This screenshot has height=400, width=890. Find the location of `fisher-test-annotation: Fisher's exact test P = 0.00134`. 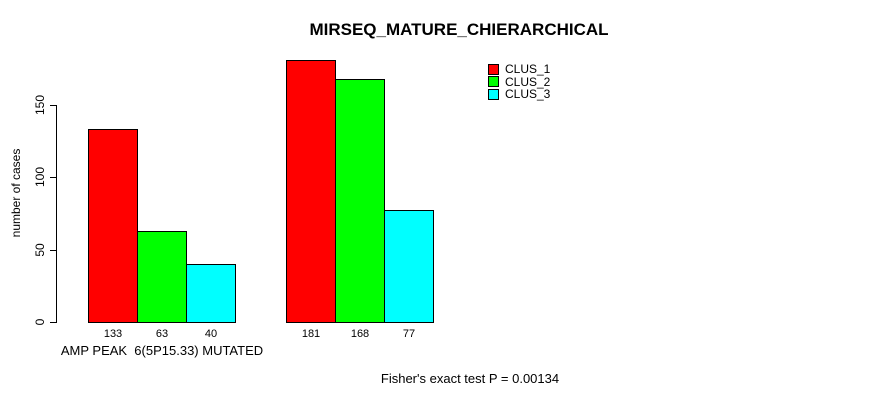

fisher-test-annotation: Fisher's exact test P = 0.00134 is located at coordinates (470, 378).